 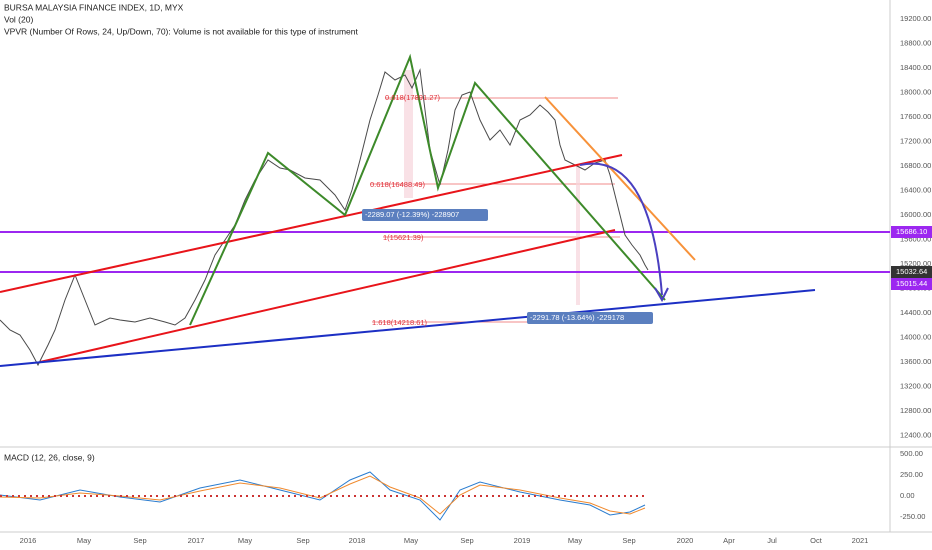 I want to click on macd-tick-label: 500.00, so click(x=911, y=453).